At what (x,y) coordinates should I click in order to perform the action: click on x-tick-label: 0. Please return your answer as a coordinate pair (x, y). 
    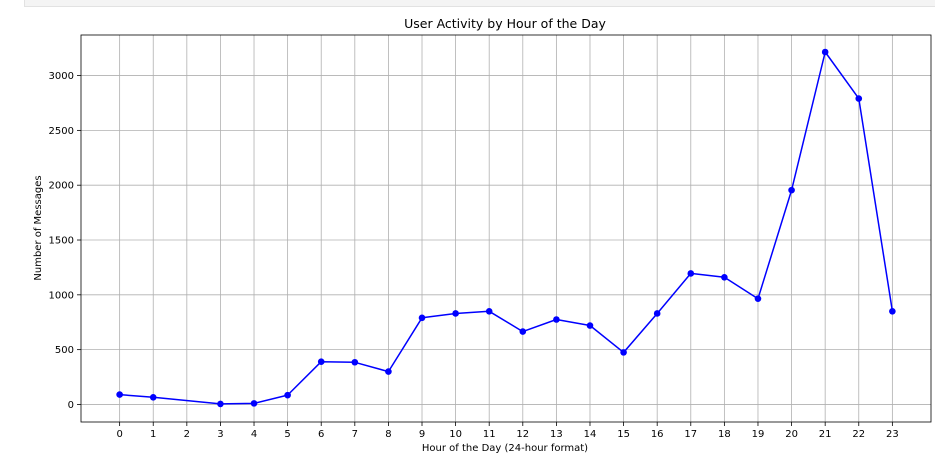
    Looking at the image, I should click on (119, 434).